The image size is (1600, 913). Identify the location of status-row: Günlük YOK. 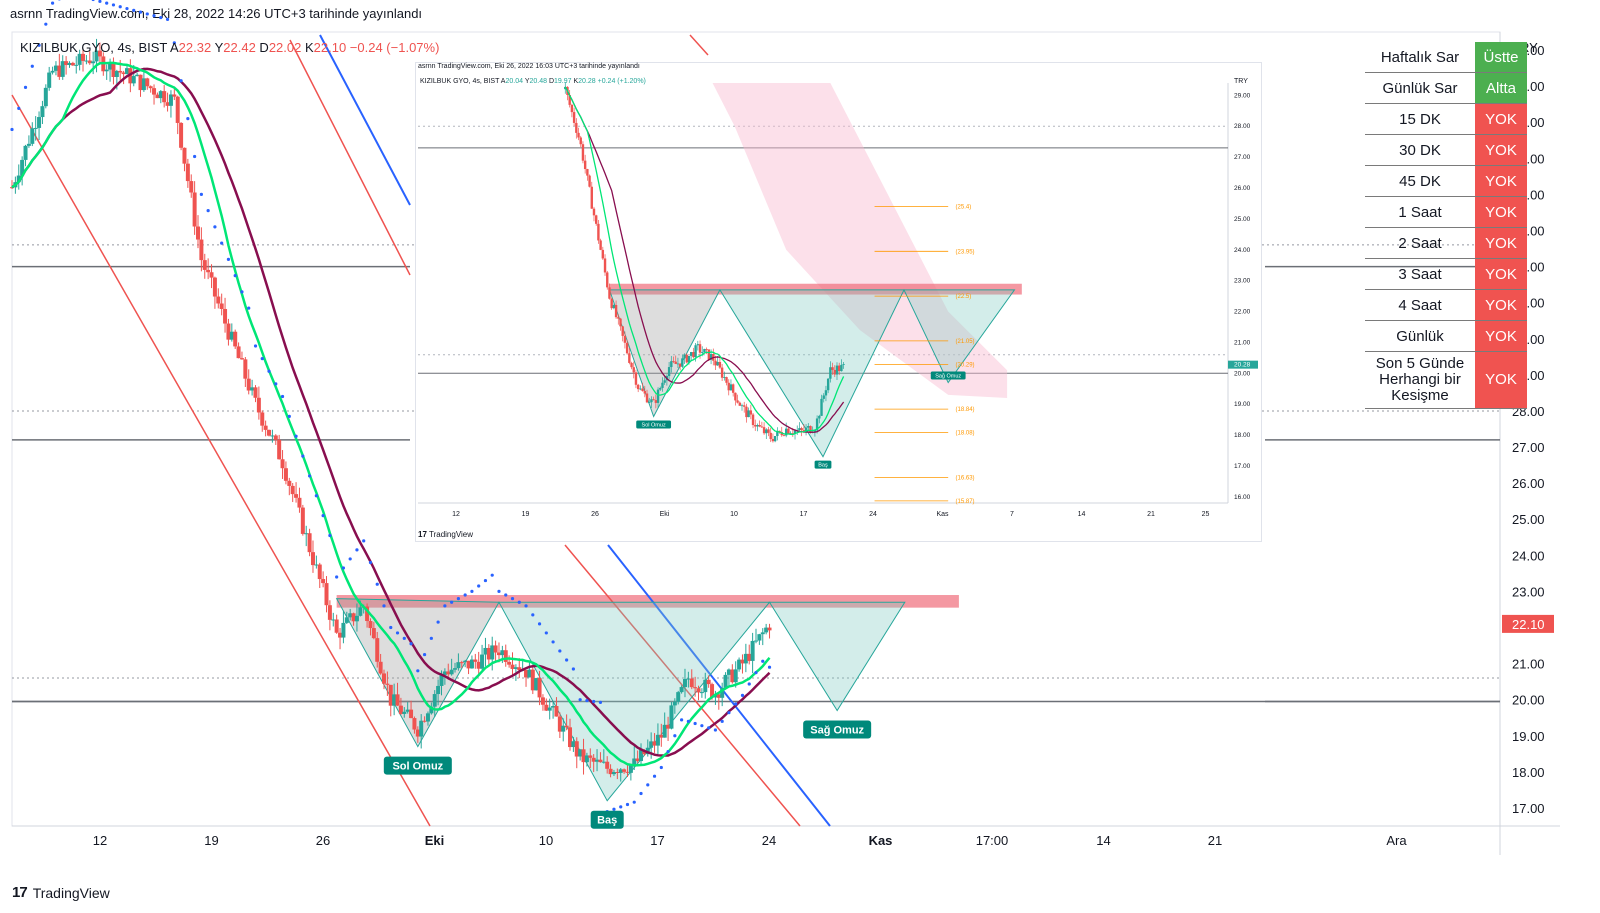
(1446, 336).